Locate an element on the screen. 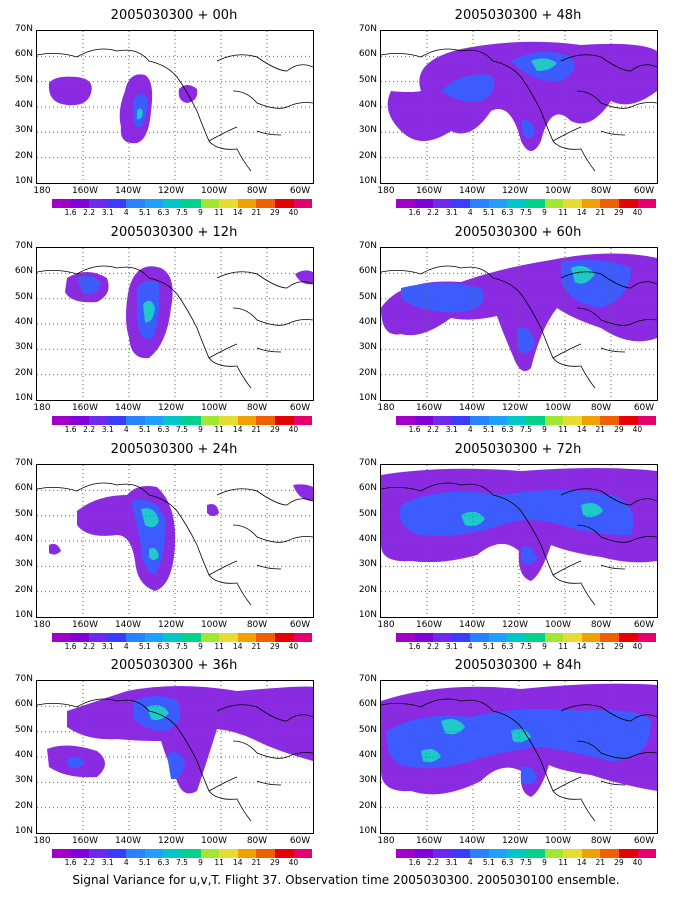  colorbar-label: 2.2 is located at coordinates (89, 646).